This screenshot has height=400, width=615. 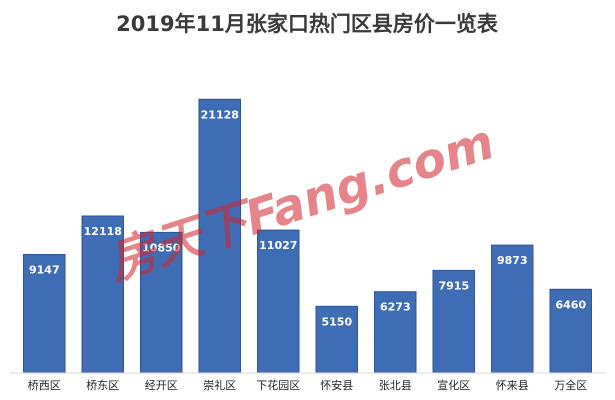 I want to click on data-label: 12118, so click(x=103, y=231).